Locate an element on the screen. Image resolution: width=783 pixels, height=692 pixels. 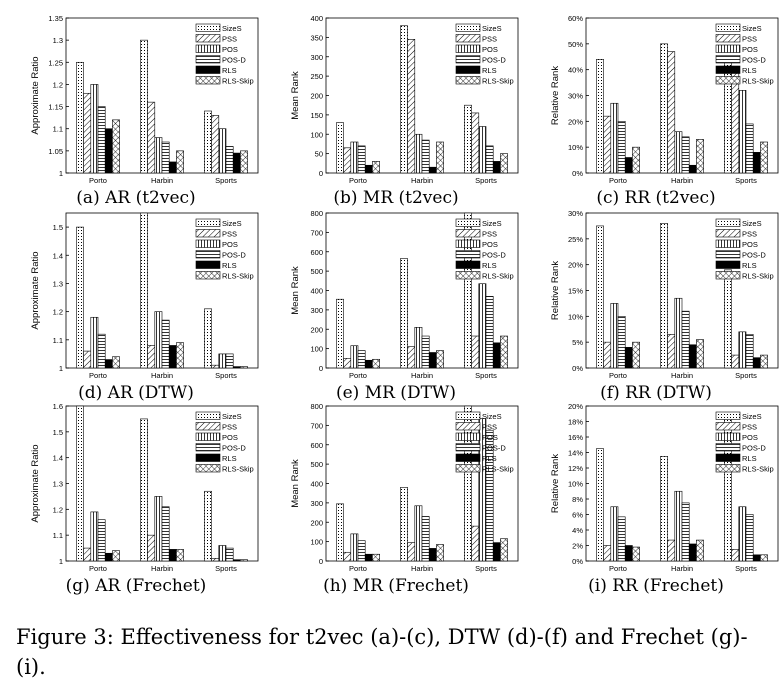
bar-rls-porto is located at coordinates (108, 557).